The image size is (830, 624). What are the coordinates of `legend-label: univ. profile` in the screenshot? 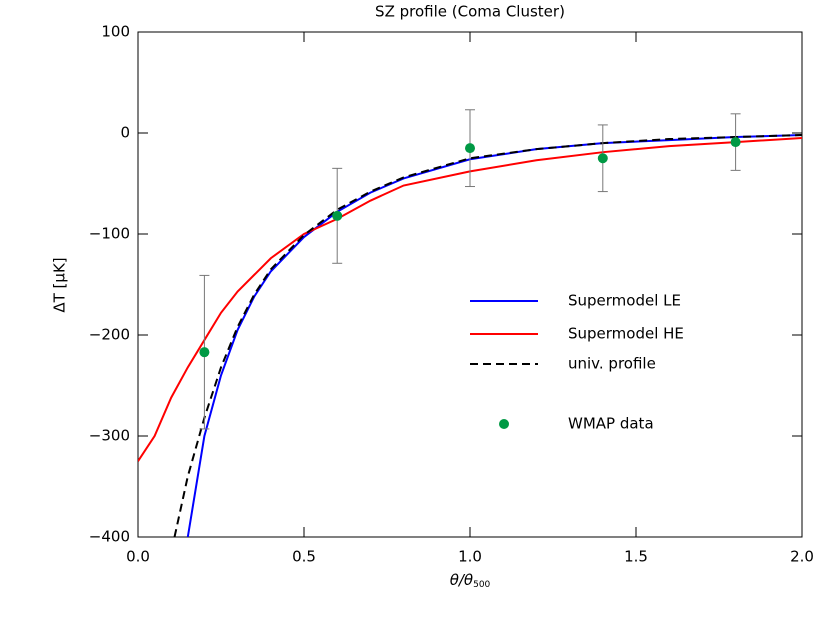 It's located at (612, 364).